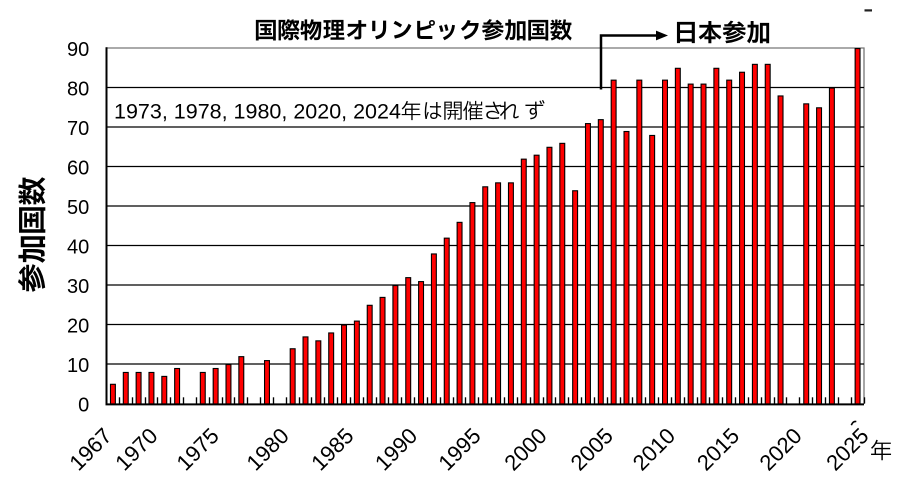  Describe the element at coordinates (257, 112) in the screenshot. I see `svg-text: 1973, 1978, 1980, 2020, 2024` at that location.